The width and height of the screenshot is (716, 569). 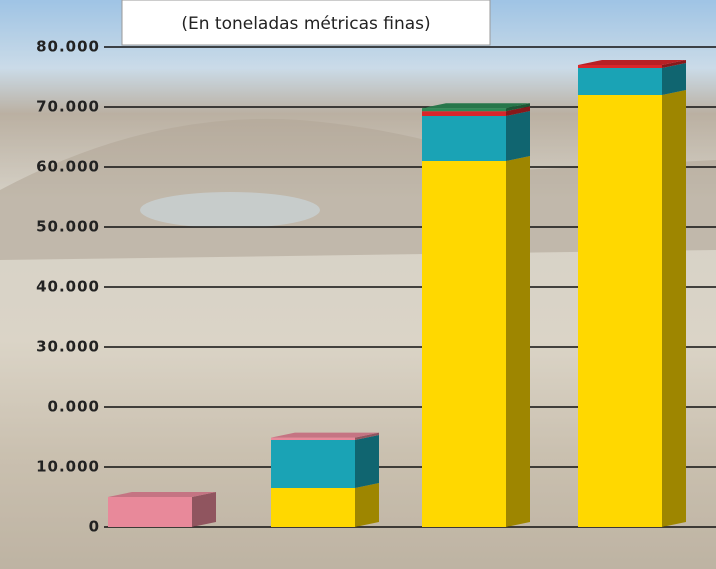 What do you see at coordinates (68, 287) in the screenshot?
I see `y-tick-label: 40.000` at bounding box center [68, 287].